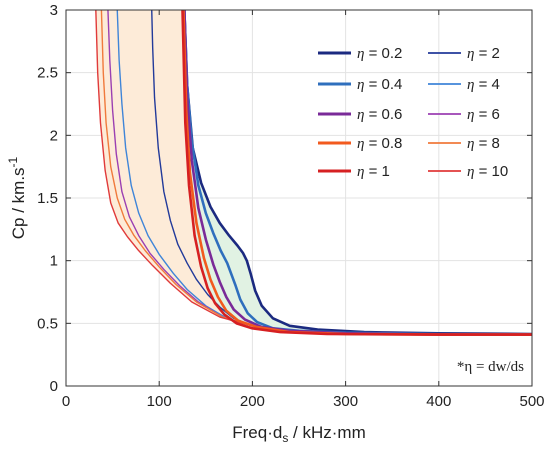  I want to click on y-axis-label: Cp / km.s-1, so click(17, 197).